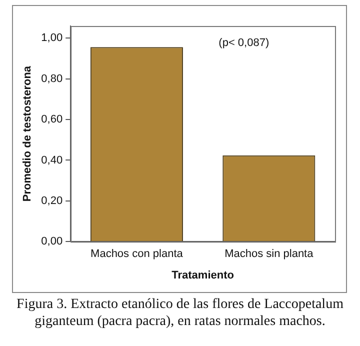 The width and height of the screenshot is (360, 346). What do you see at coordinates (28, 133) in the screenshot?
I see `y-axis-title: Promedio de testosterona` at bounding box center [28, 133].